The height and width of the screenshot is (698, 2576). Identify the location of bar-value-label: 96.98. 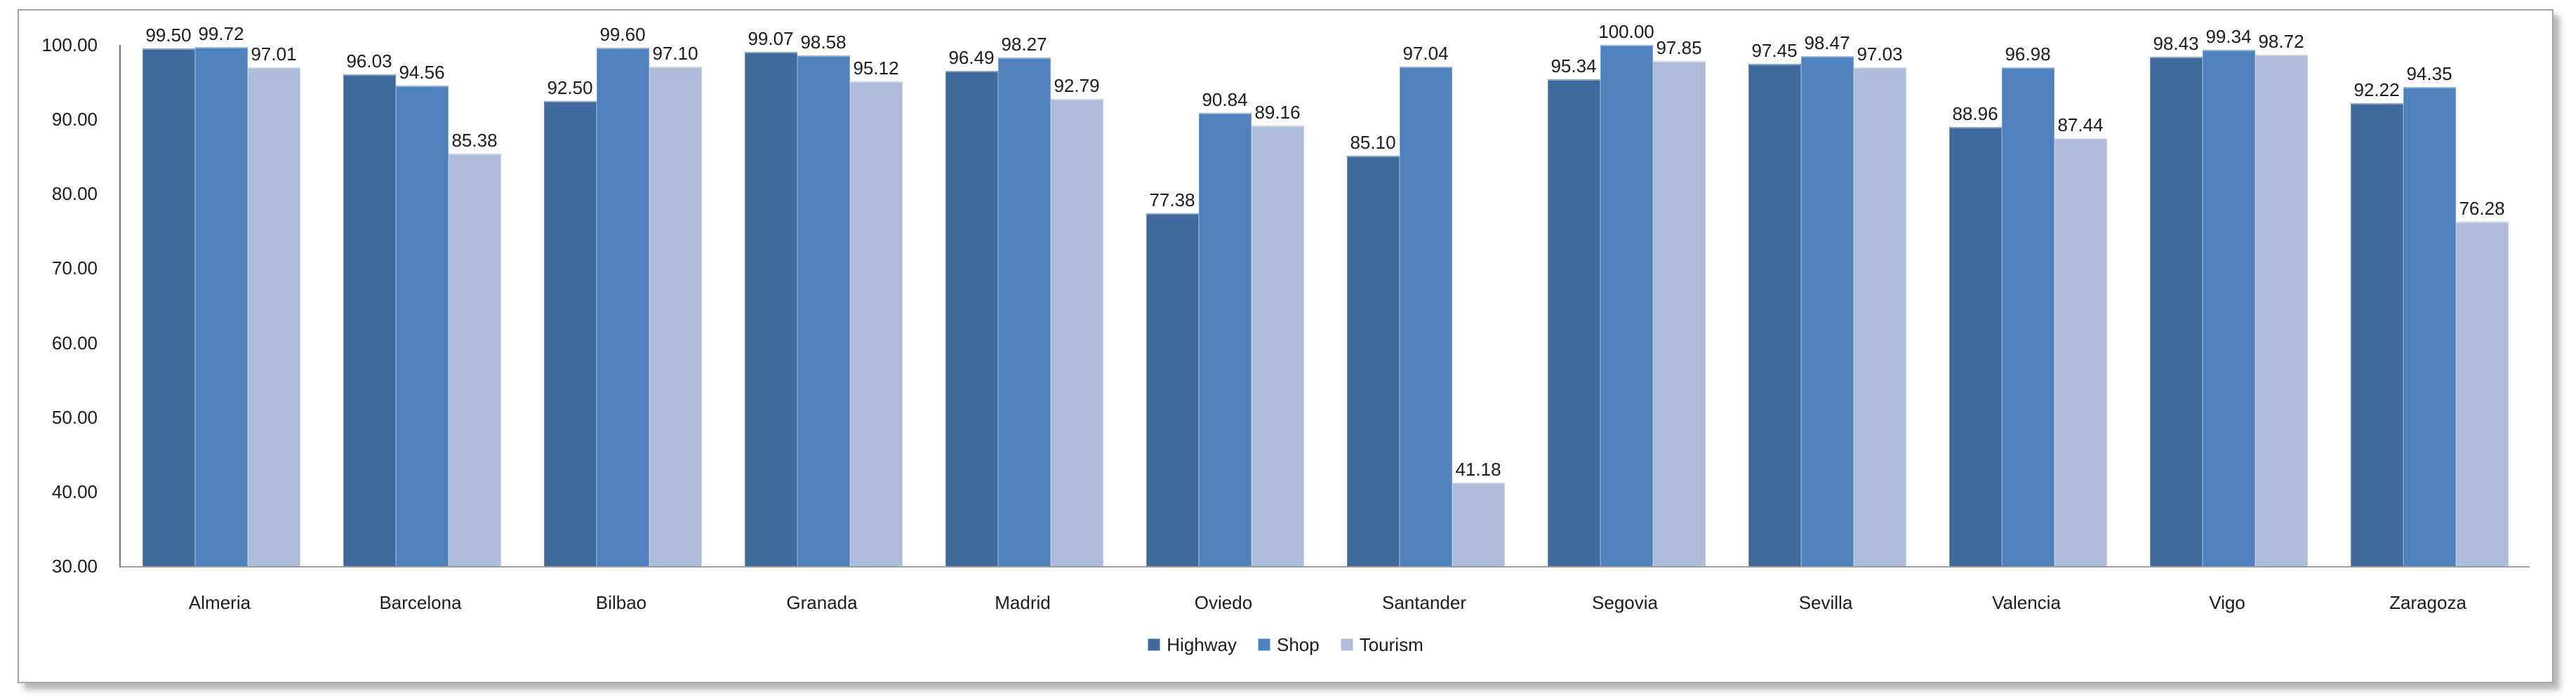
(2028, 54).